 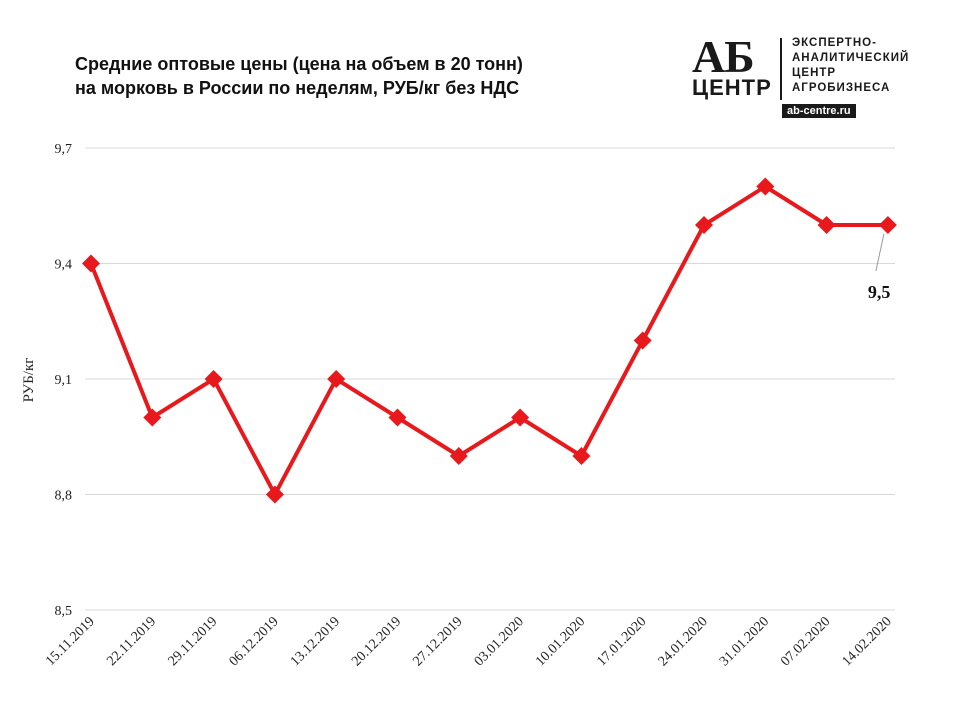 What do you see at coordinates (851, 58) in the screenshot?
I see `logo-org-line-2: АНАЛИТИЧЕСКИЙ` at bounding box center [851, 58].